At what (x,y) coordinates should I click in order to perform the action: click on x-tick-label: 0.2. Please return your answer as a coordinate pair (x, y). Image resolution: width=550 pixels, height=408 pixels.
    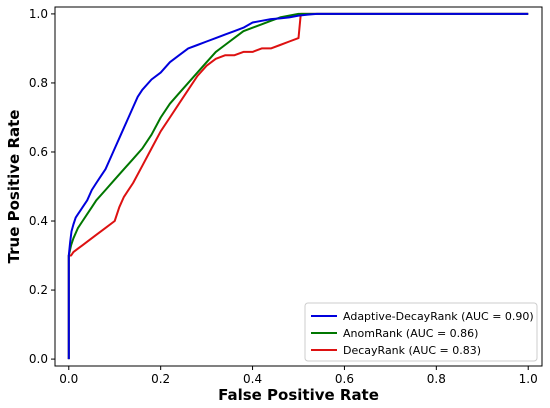
    Looking at the image, I should click on (160, 379).